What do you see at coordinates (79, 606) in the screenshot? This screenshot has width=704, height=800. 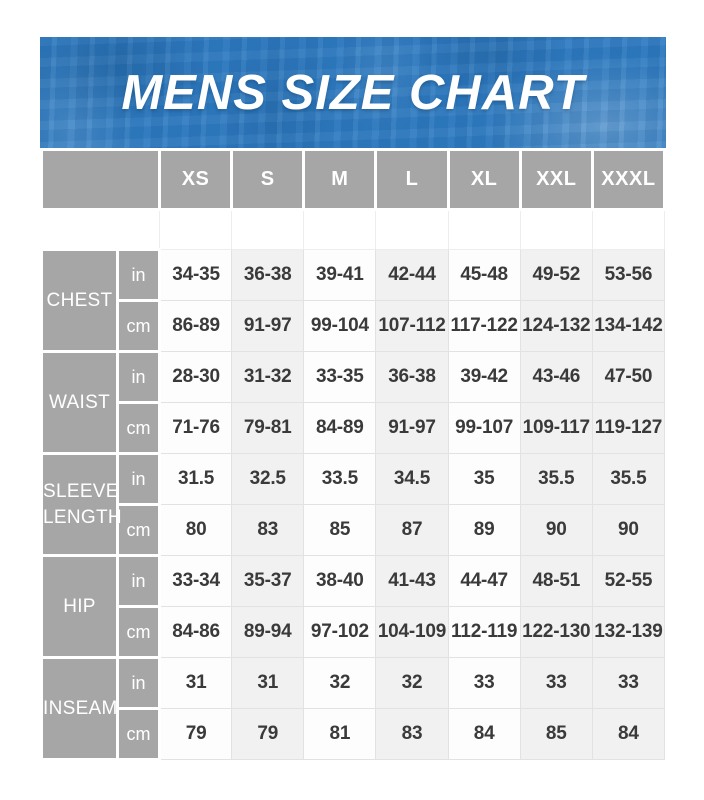 I see `measurement-label: HIP` at bounding box center [79, 606].